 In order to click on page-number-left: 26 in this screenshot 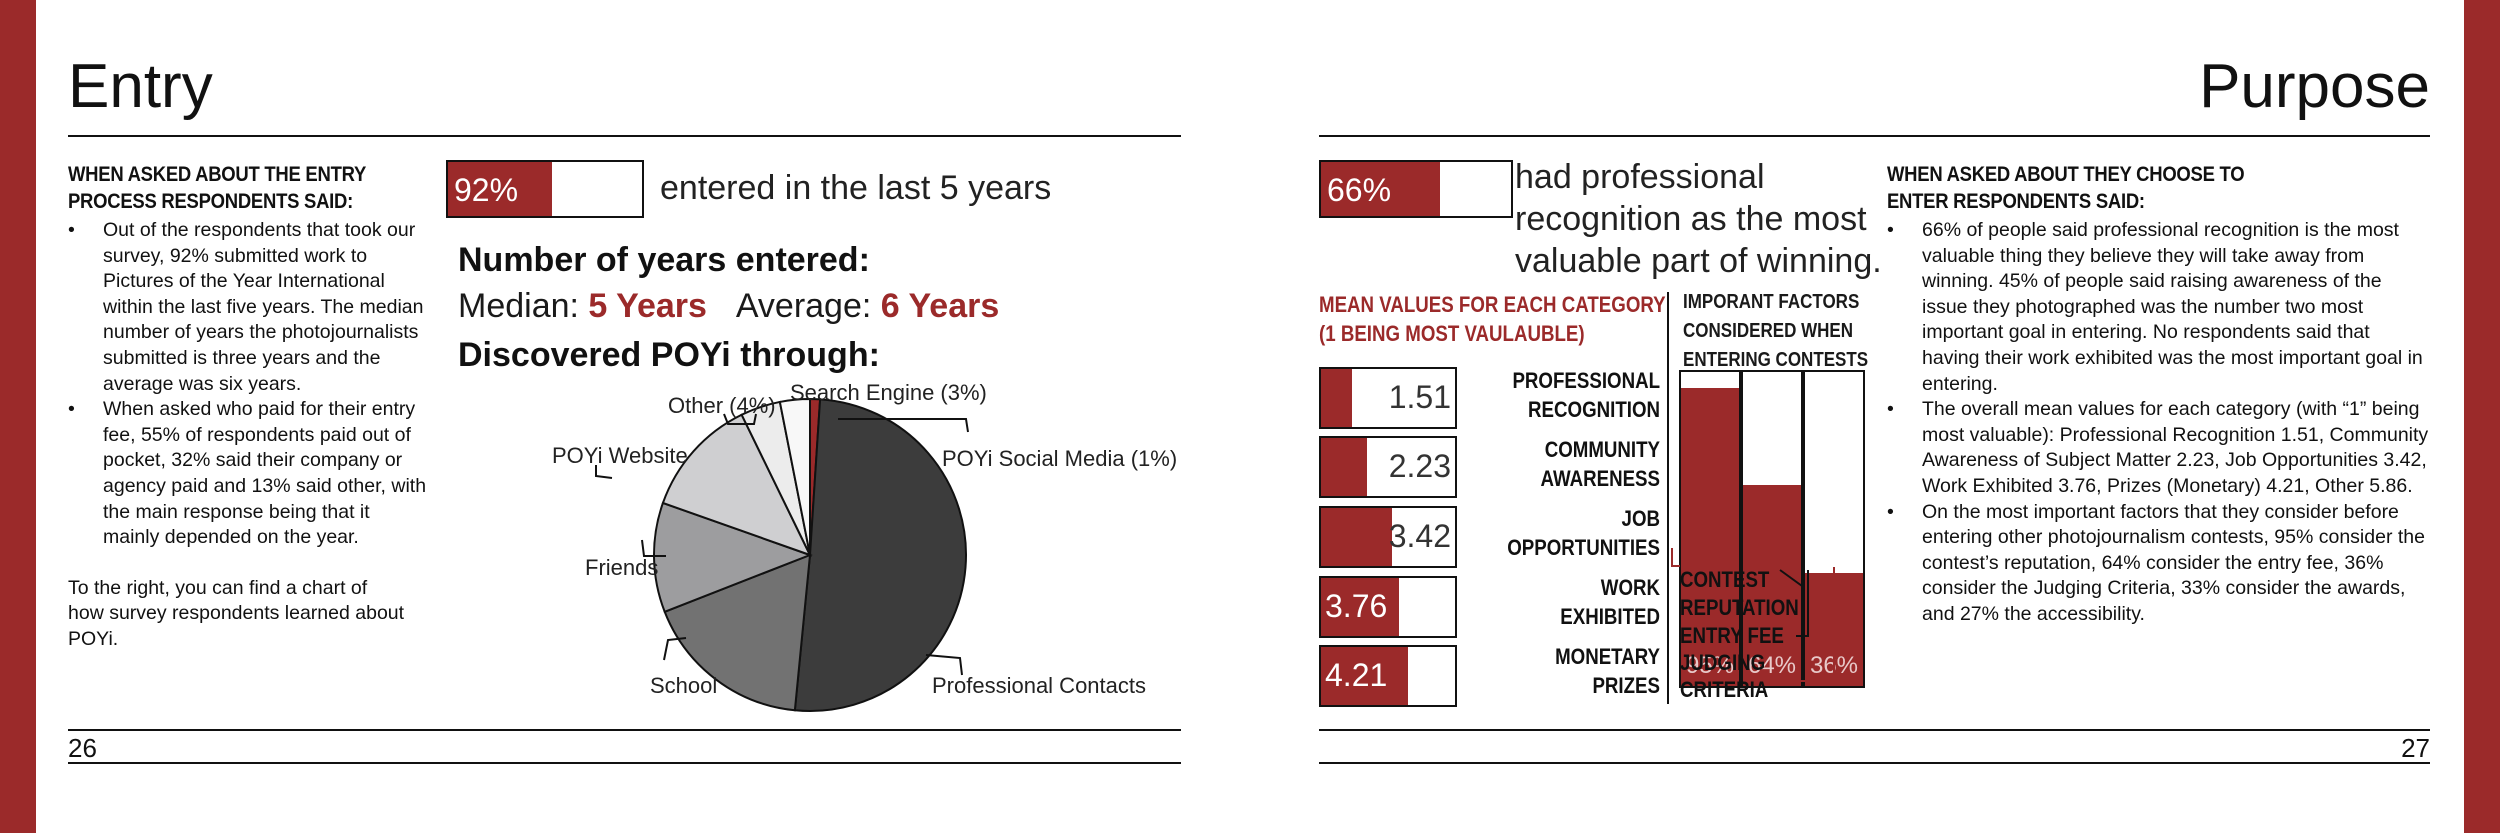, I will do `click(82, 748)`.